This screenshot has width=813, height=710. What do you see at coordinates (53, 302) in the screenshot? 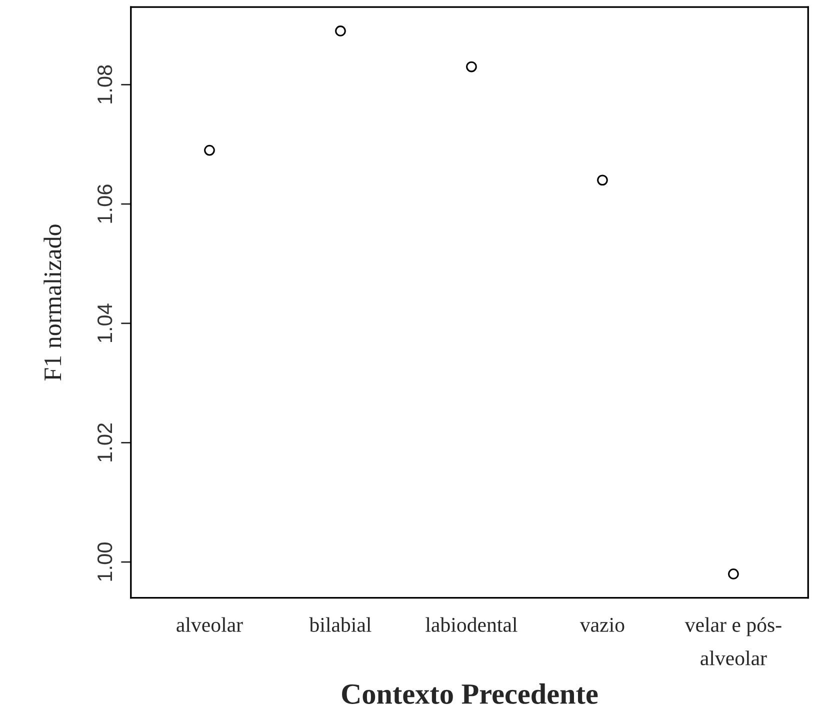
I see `y-axis-title: F1 normalizado` at bounding box center [53, 302].